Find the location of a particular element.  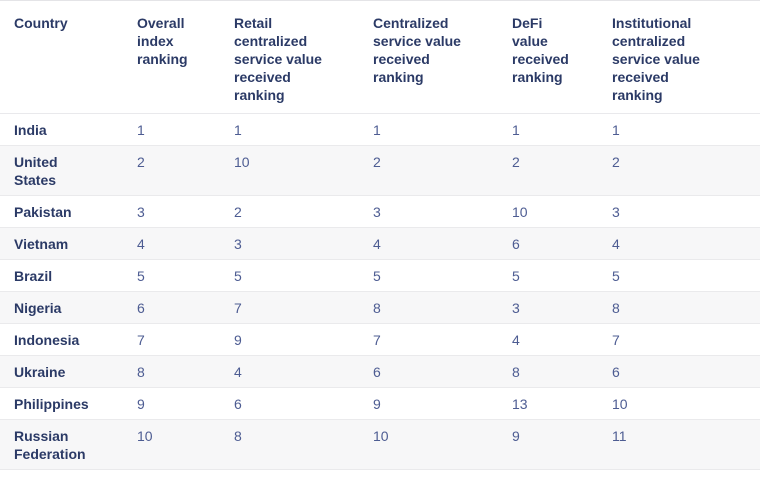

table-row: Indonesia 7 9 7 4 7 is located at coordinates (380, 339).